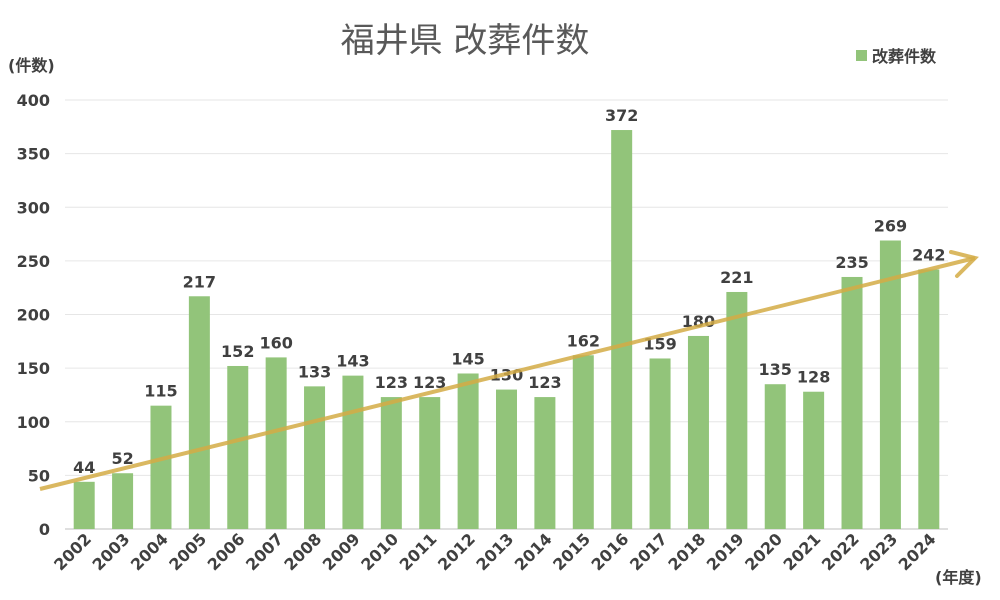 The height and width of the screenshot is (600, 1000). What do you see at coordinates (31, 65) in the screenshot?
I see `y-axis-label: (件数)` at bounding box center [31, 65].